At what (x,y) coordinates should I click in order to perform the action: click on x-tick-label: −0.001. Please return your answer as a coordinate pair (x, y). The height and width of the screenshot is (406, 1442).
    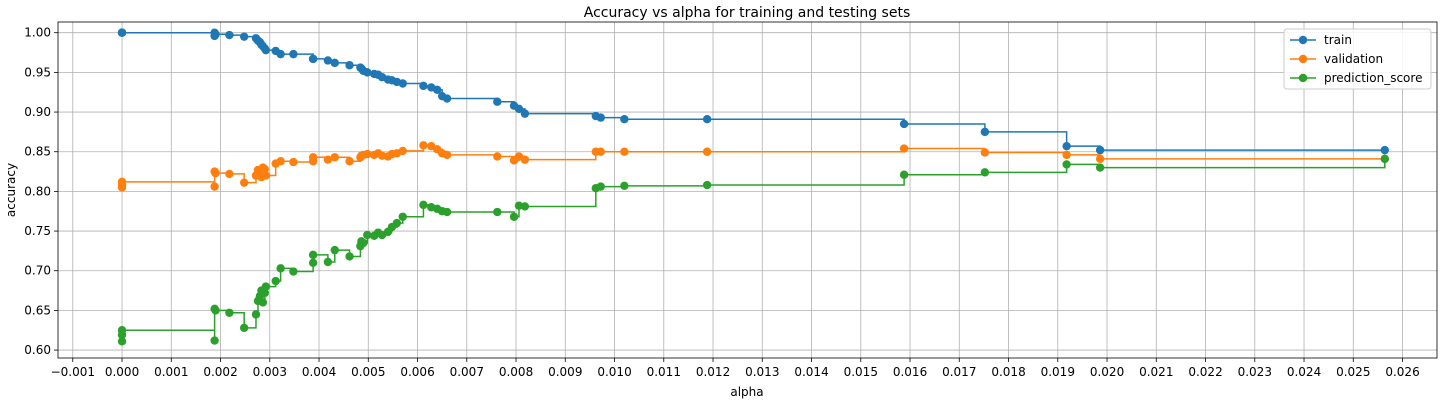
    Looking at the image, I should click on (73, 372).